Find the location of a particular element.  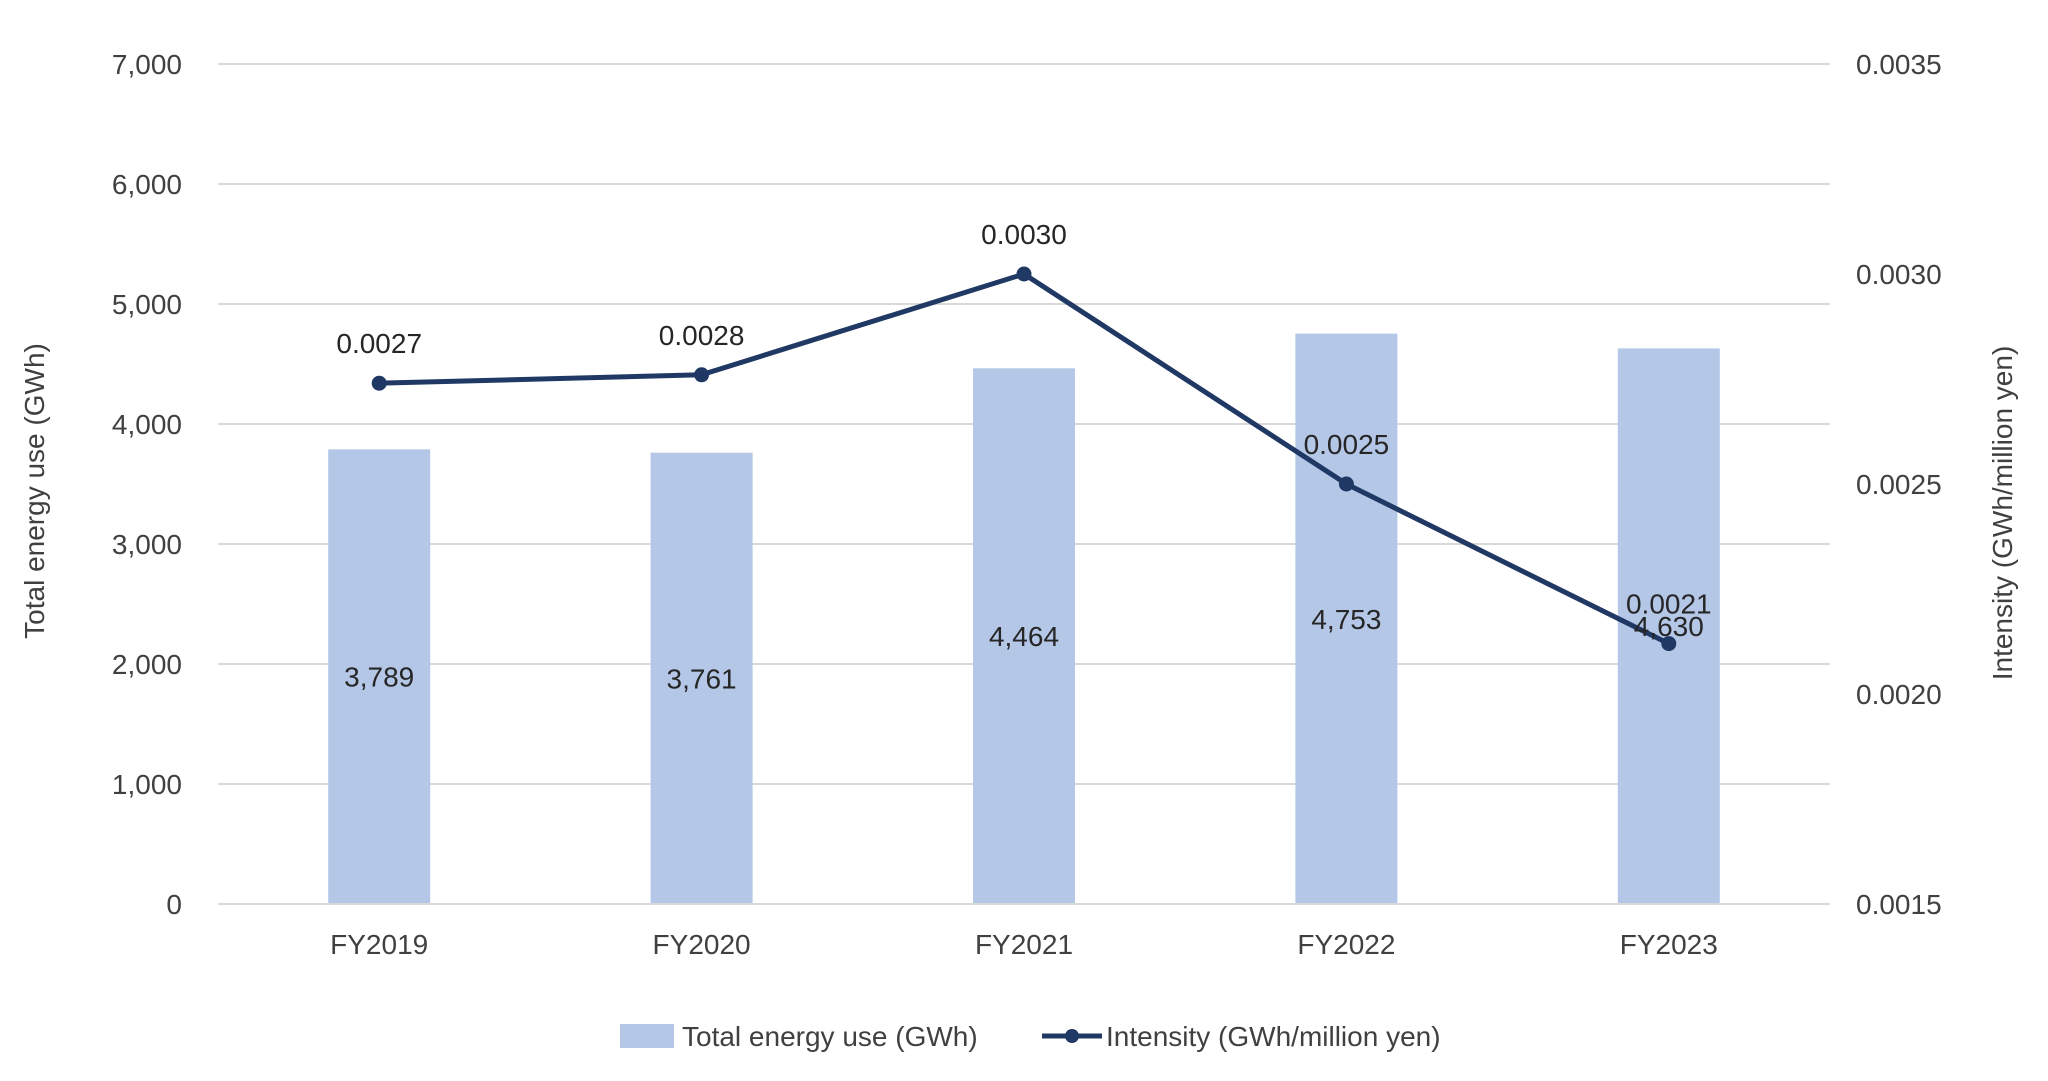

legend-line-marker is located at coordinates (1072, 1036).